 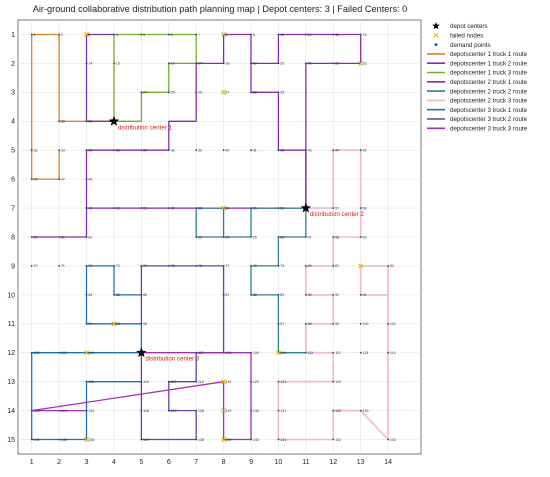 What do you see at coordinates (146, 382) in the screenshot?
I see `node-id-label: 116` at bounding box center [146, 382].